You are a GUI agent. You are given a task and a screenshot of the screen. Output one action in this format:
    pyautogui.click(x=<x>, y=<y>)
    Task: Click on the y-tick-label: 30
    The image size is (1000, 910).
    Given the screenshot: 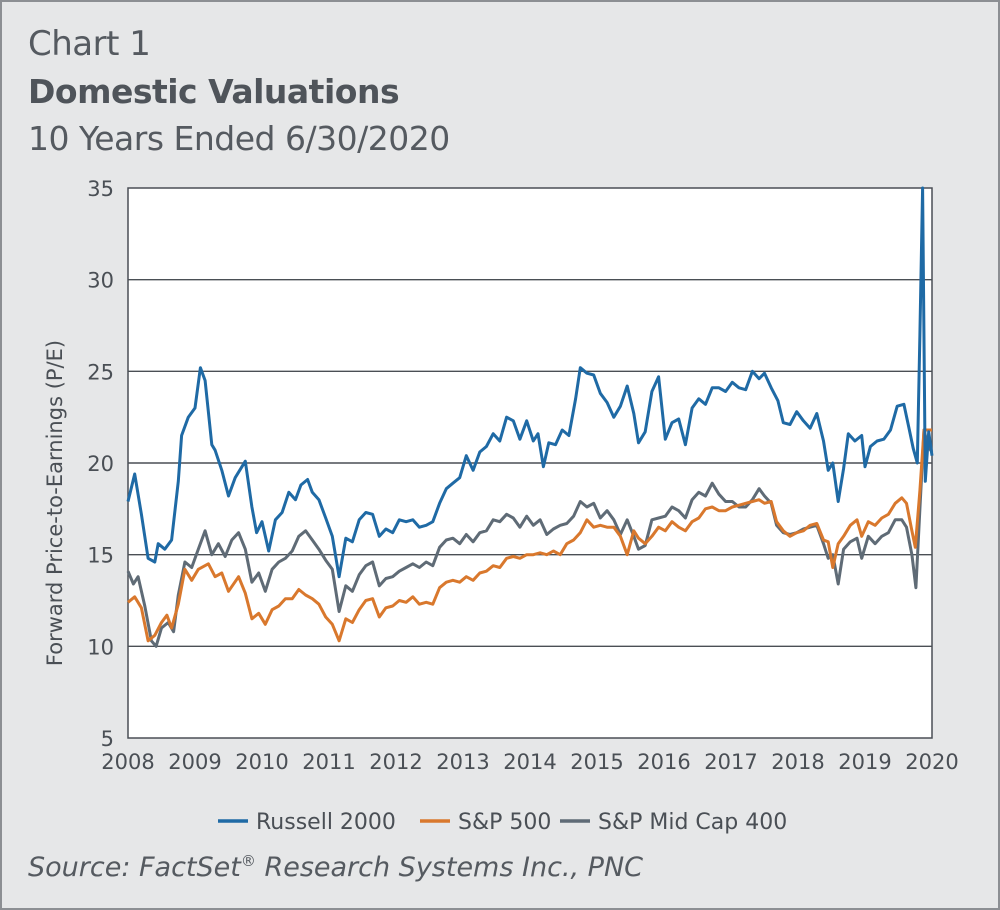 What is the action you would take?
    pyautogui.click(x=100, y=281)
    